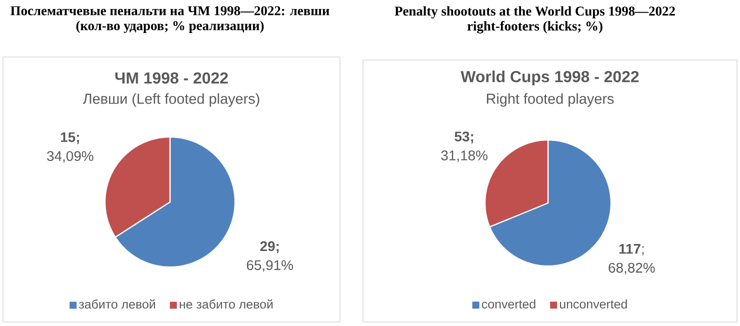 The height and width of the screenshot is (326, 740). Describe the element at coordinates (549, 78) in the screenshot. I see `chart-subtitle: World Cups 1998 - 2022` at that location.